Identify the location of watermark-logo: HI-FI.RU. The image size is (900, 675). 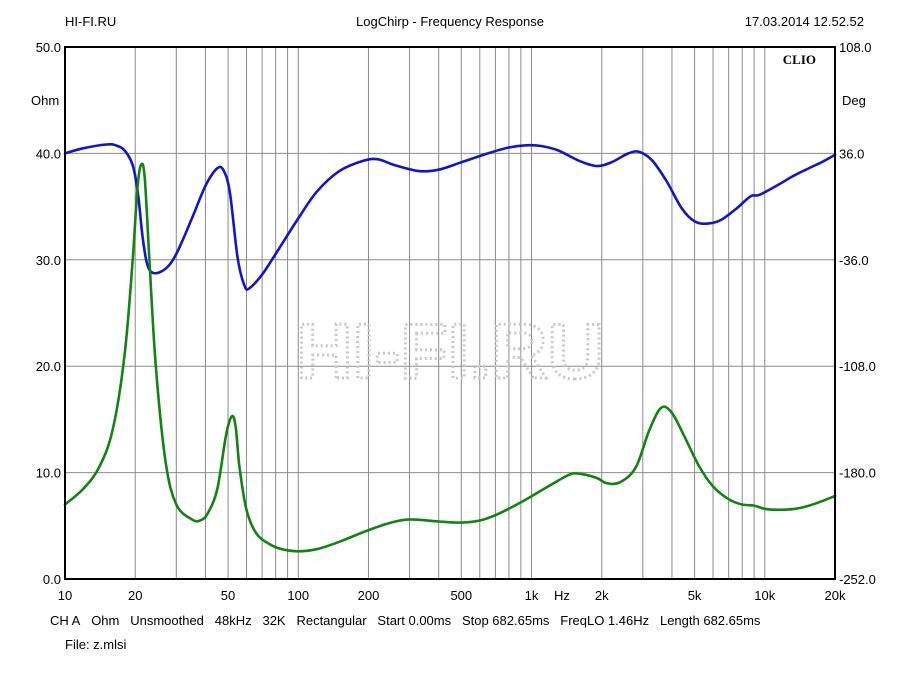
(450, 351).